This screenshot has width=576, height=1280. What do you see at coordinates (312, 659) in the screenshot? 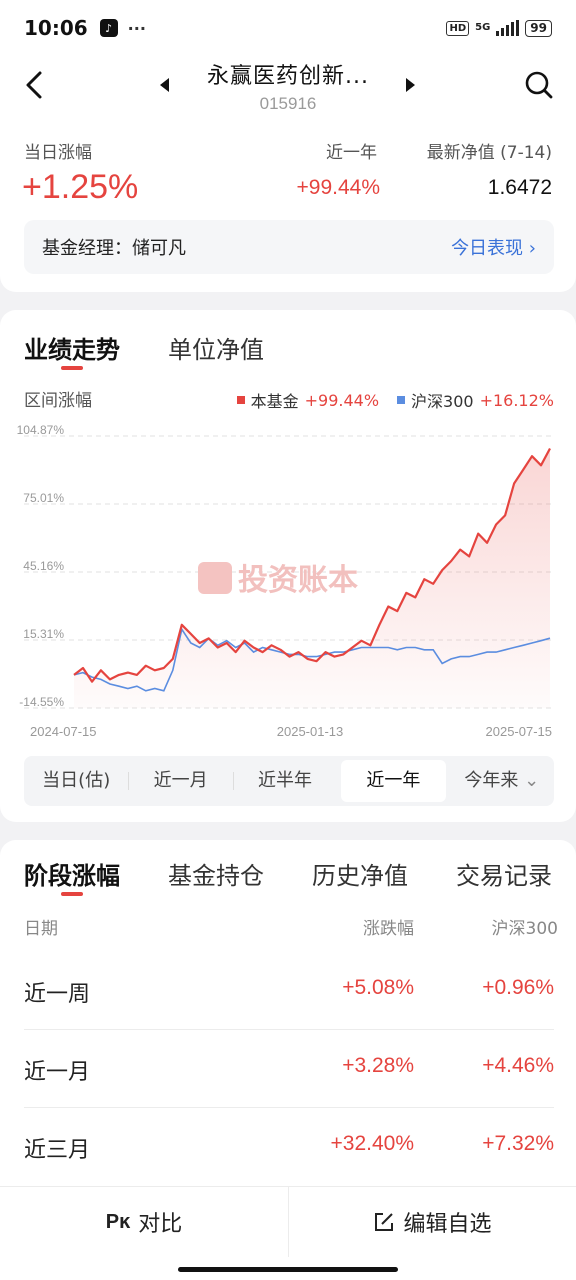
I see `index-series-line` at bounding box center [312, 659].